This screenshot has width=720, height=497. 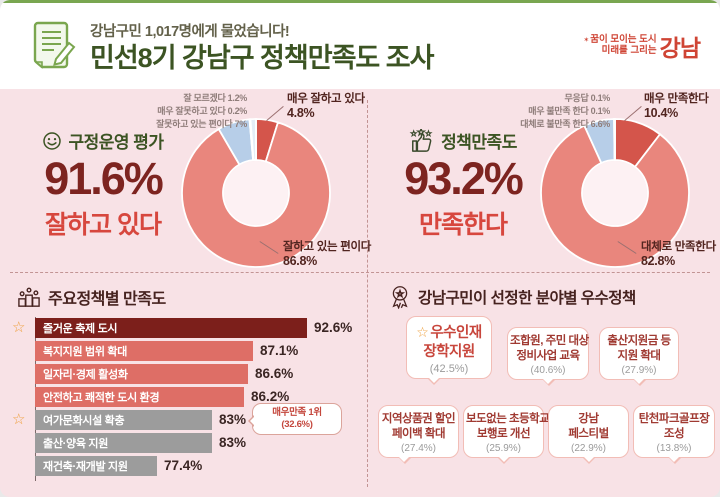 I want to click on bar-row: ☆ 즐거운 축제 도시 92.6%, so click(x=183, y=327).